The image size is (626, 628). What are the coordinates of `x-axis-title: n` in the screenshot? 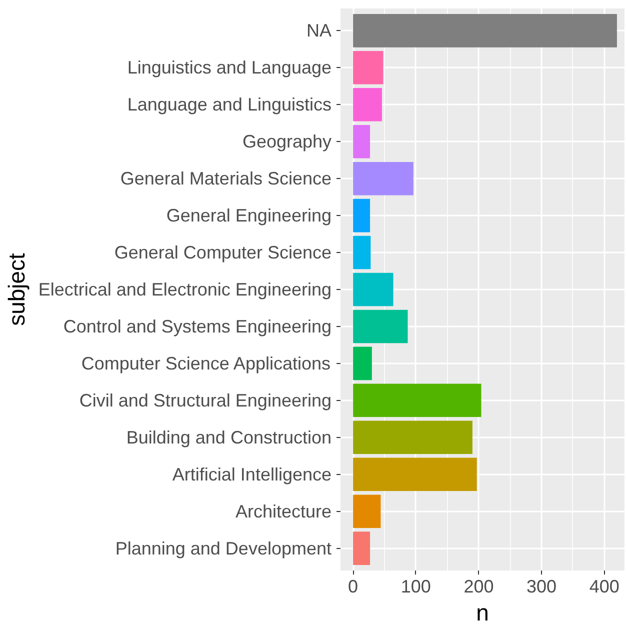 It's located at (482, 613).